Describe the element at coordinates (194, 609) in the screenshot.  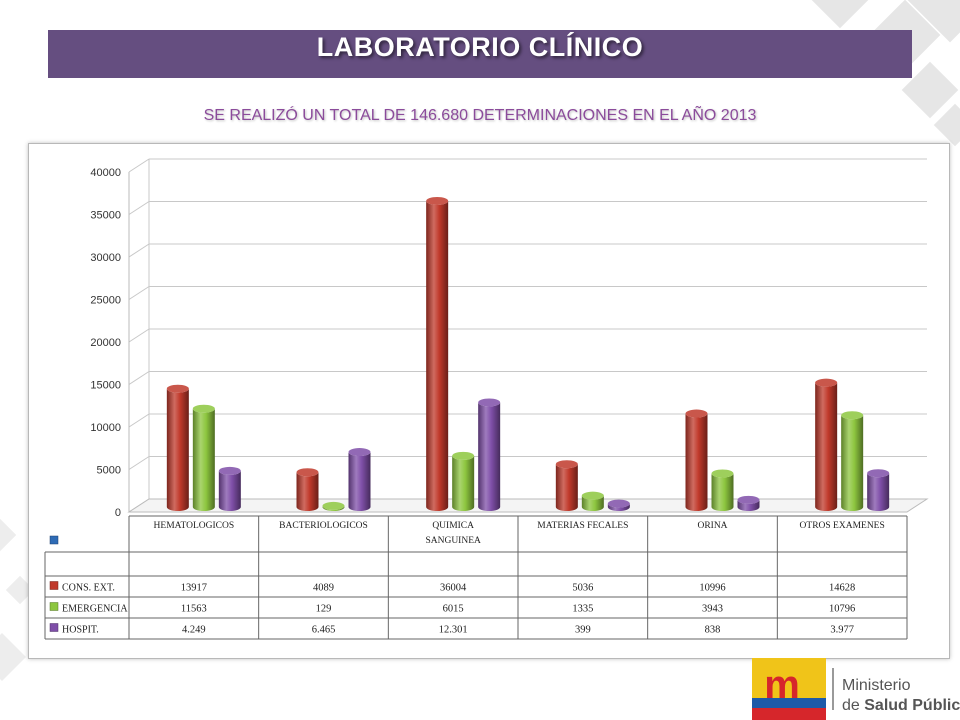
I see `data-label: 11563` at that location.